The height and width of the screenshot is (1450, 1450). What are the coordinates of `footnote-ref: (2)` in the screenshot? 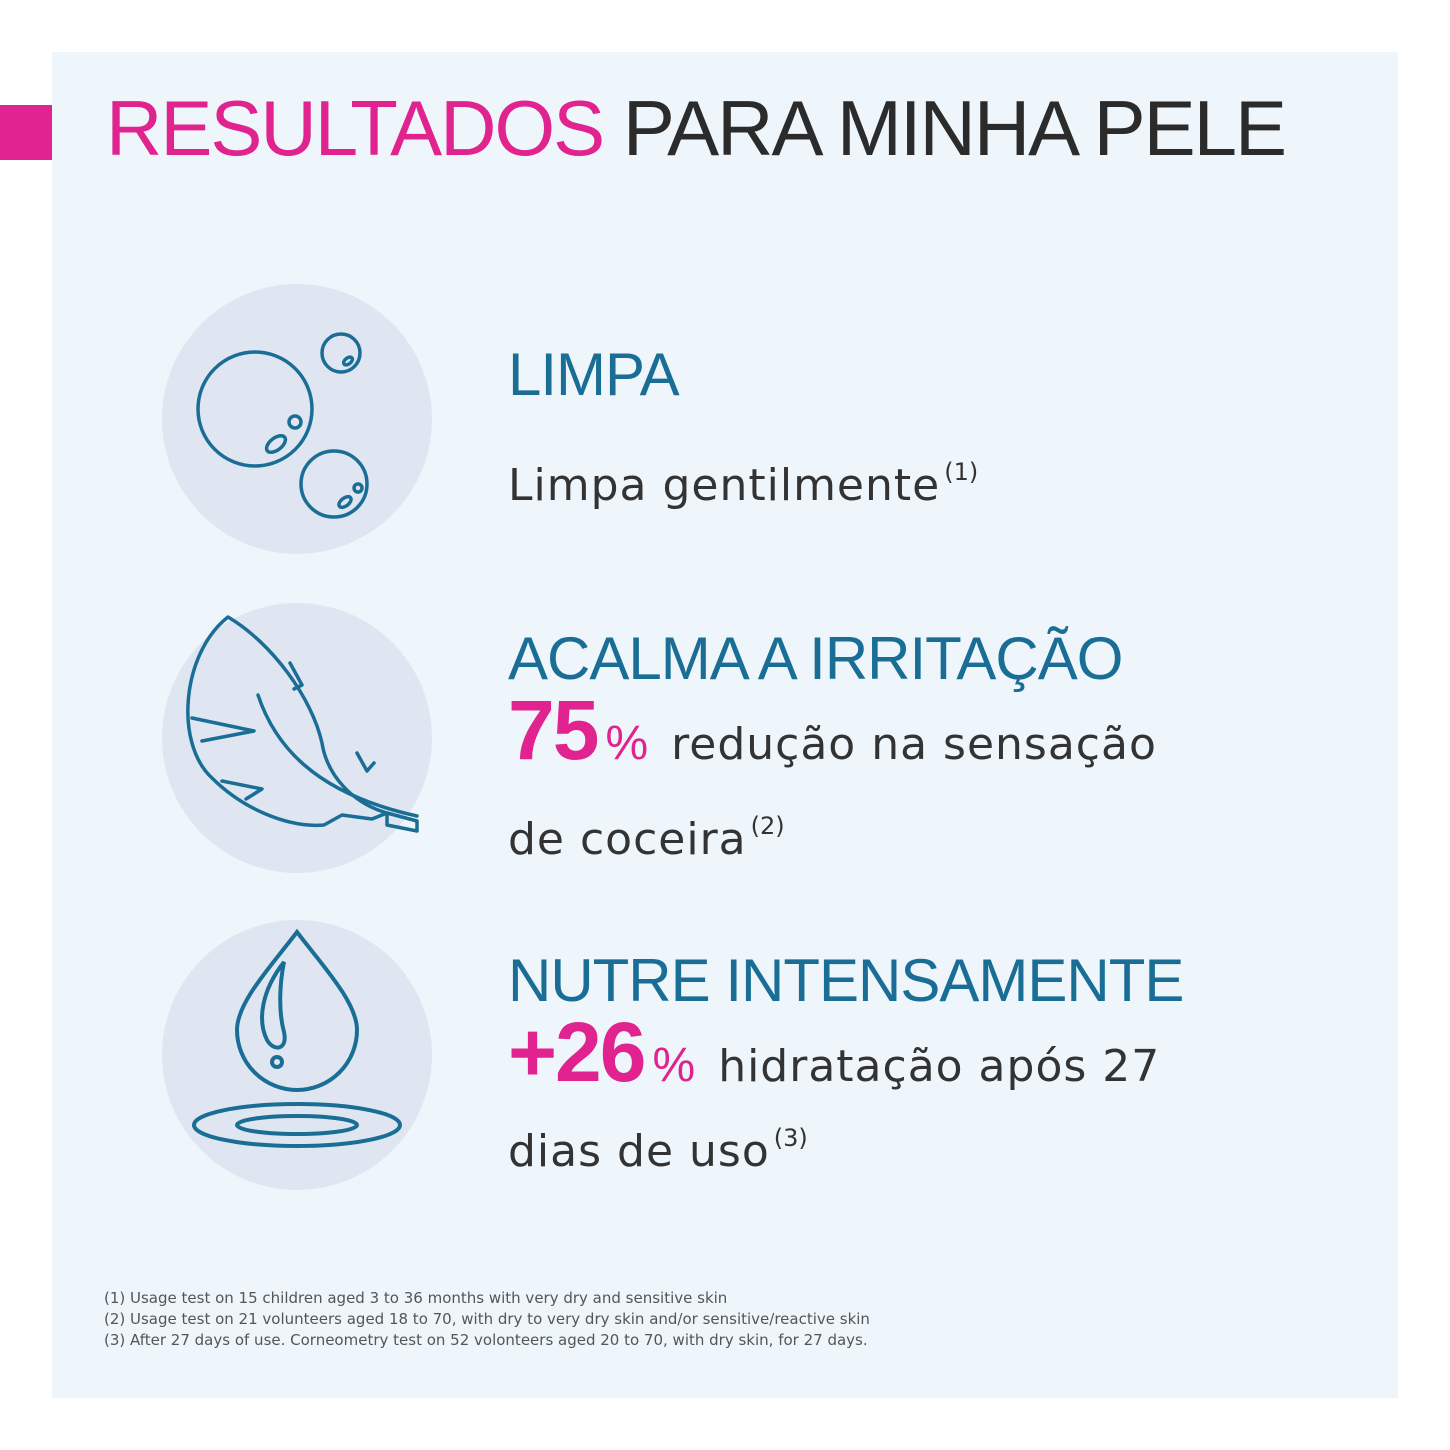 It's located at (767, 826).